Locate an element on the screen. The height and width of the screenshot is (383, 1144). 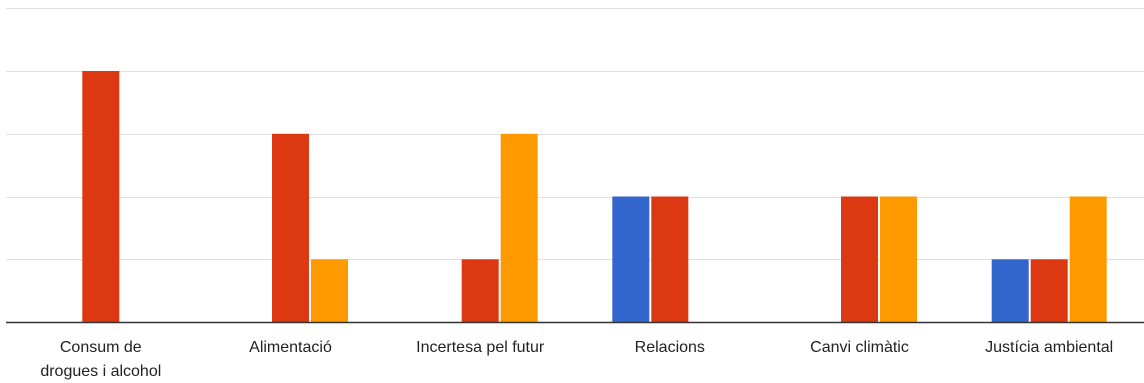
category-label-5: Justícia ambiental is located at coordinates (1049, 347).